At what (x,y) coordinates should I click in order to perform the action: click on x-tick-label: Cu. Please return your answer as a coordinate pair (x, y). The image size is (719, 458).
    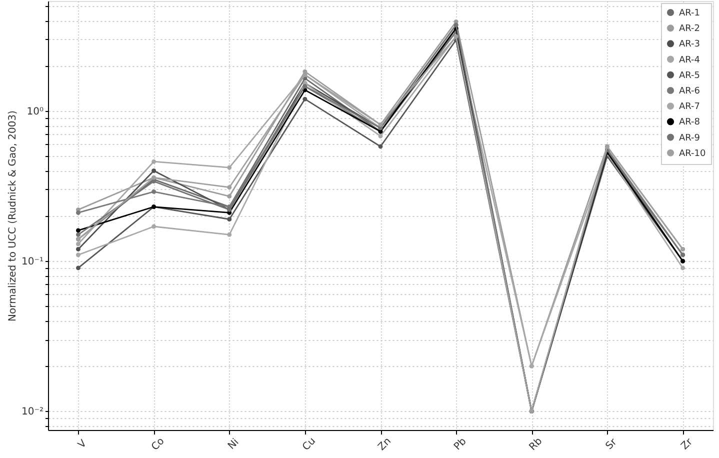
    Looking at the image, I should click on (309, 444).